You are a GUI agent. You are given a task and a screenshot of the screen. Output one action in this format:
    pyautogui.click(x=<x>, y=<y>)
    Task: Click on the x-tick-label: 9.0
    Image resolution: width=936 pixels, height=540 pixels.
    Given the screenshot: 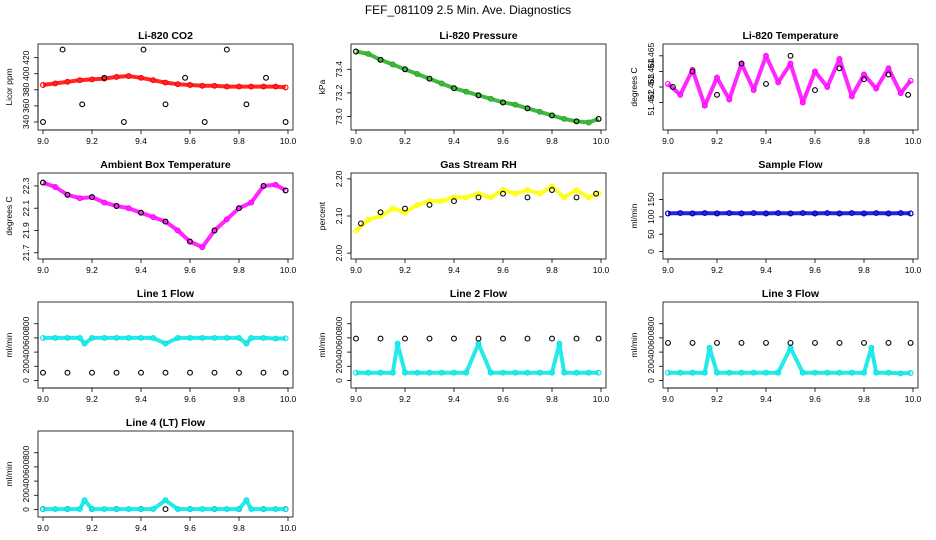 What is the action you would take?
    pyautogui.click(x=43, y=528)
    